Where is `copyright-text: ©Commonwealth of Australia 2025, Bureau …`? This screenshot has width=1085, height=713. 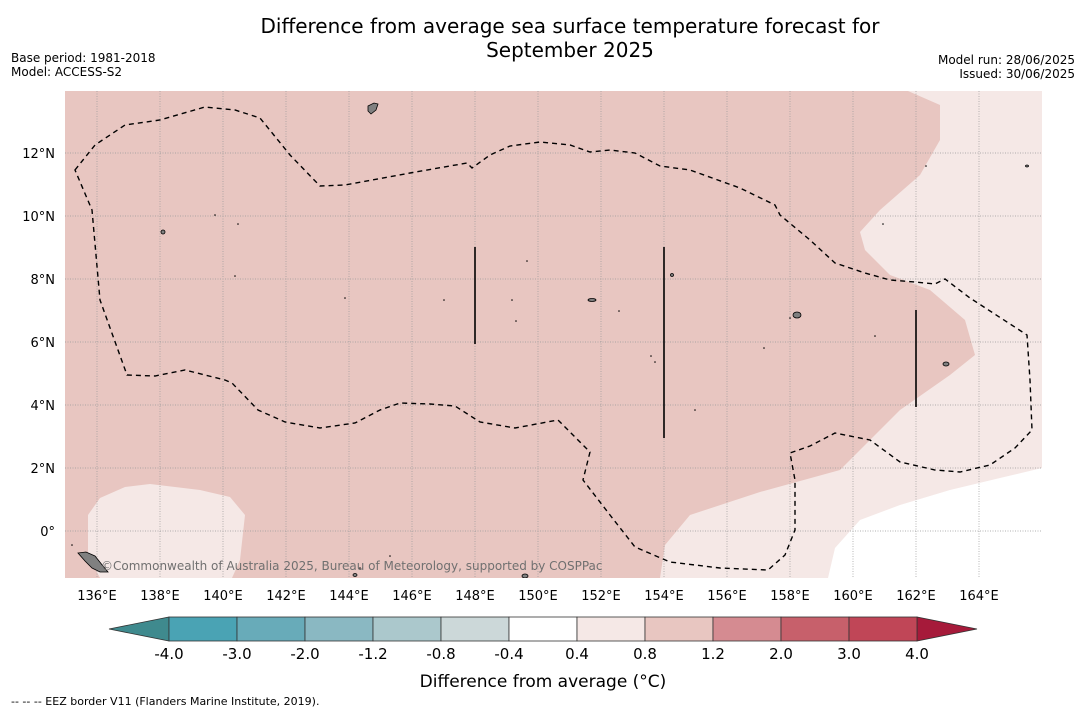
copyright-text: ©Commonwealth of Australia 2025, Bureau … is located at coordinates (352, 566).